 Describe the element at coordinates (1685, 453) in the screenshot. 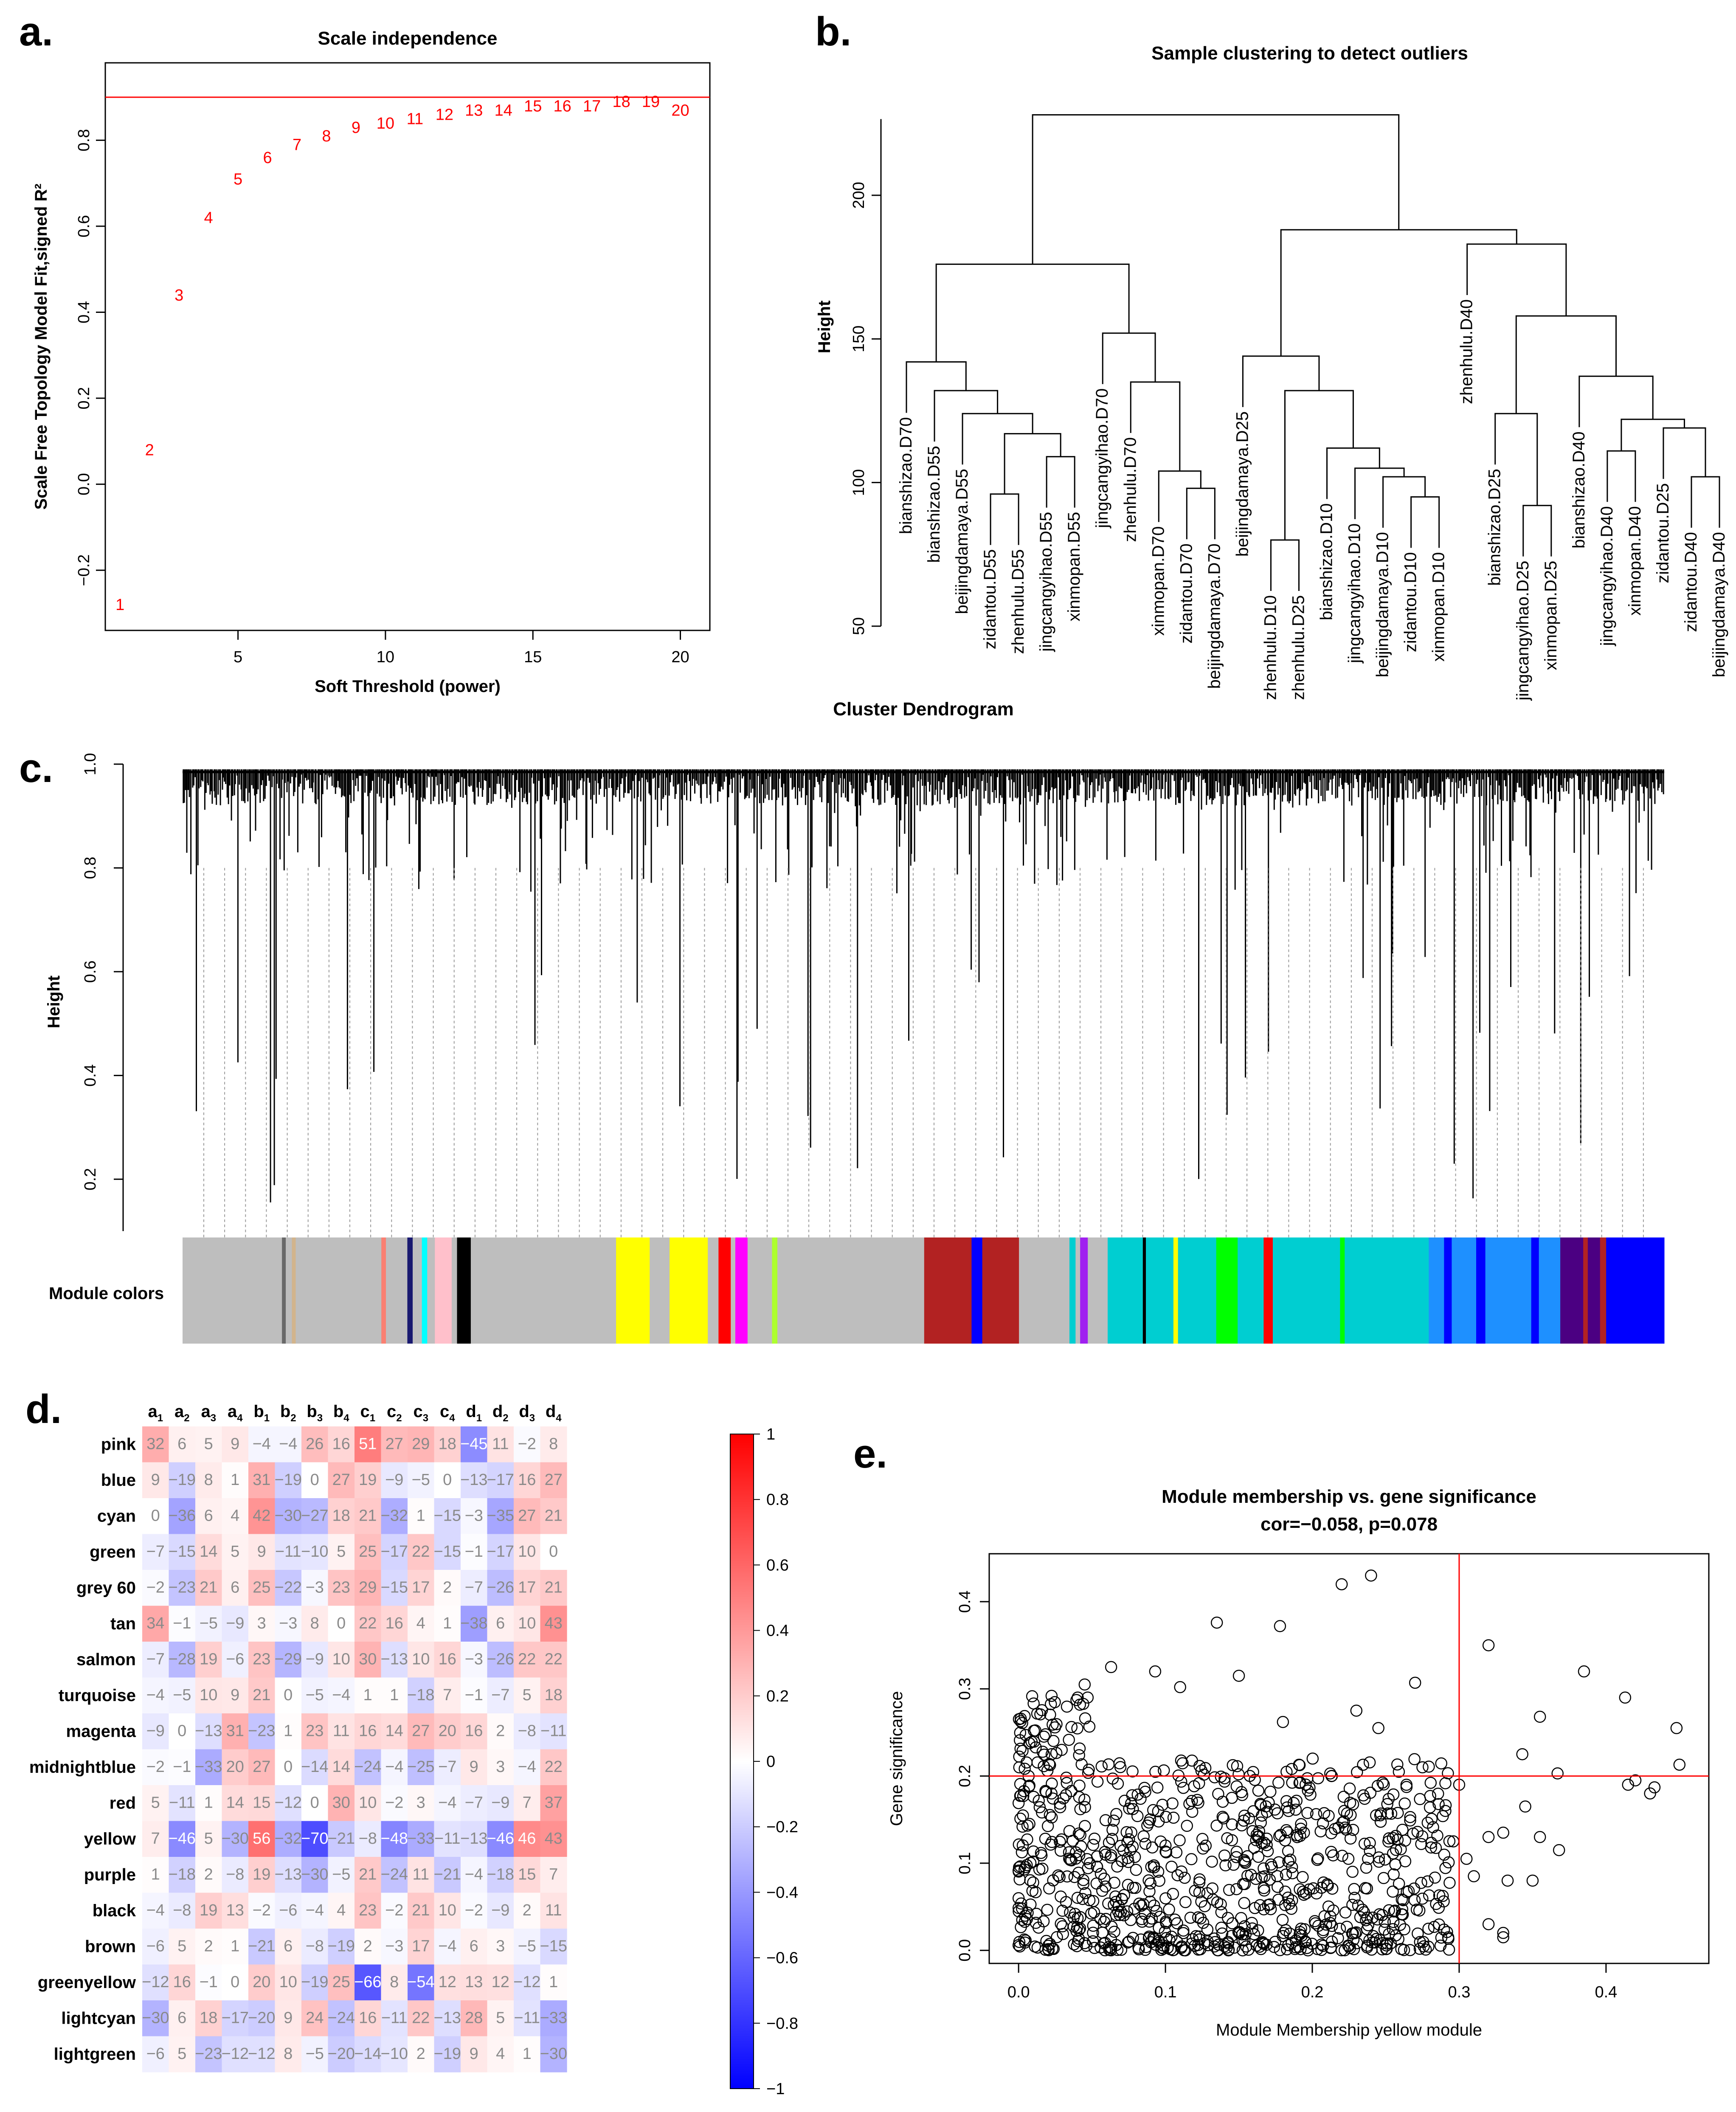

I see `dendrogram-branch` at that location.